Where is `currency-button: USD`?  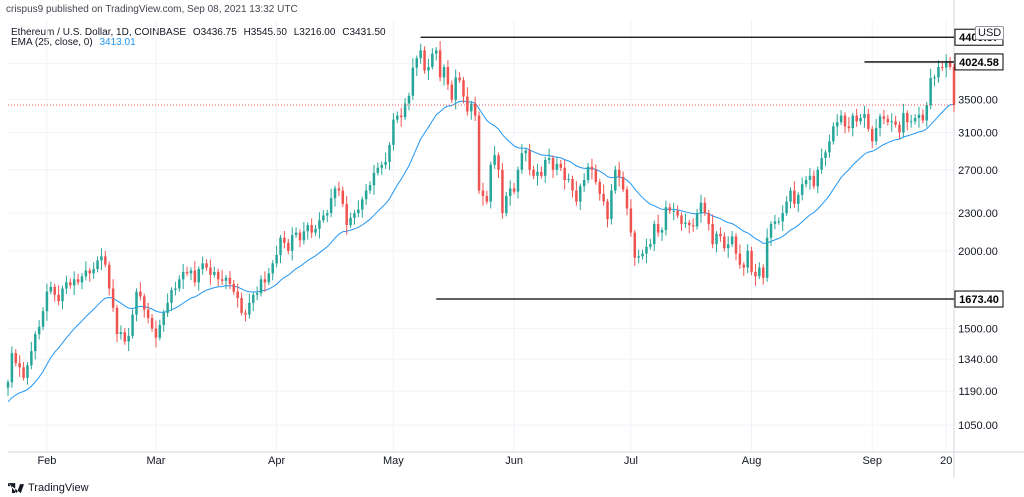
currency-button: USD is located at coordinates (990, 33).